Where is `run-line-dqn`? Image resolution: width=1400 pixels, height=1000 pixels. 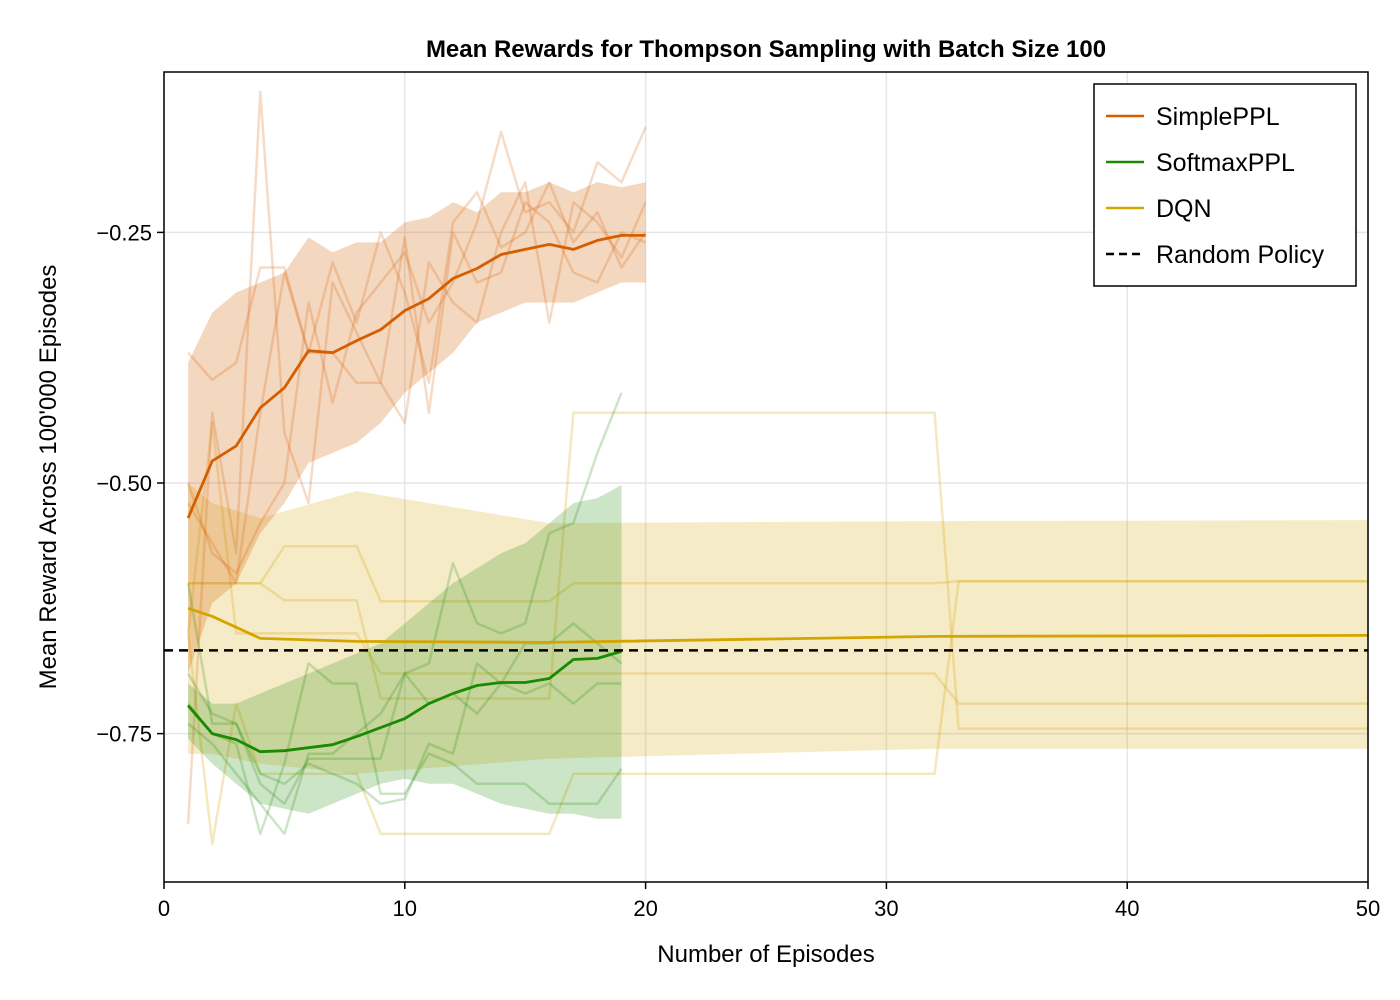
run-line-dqn is located at coordinates (778, 573).